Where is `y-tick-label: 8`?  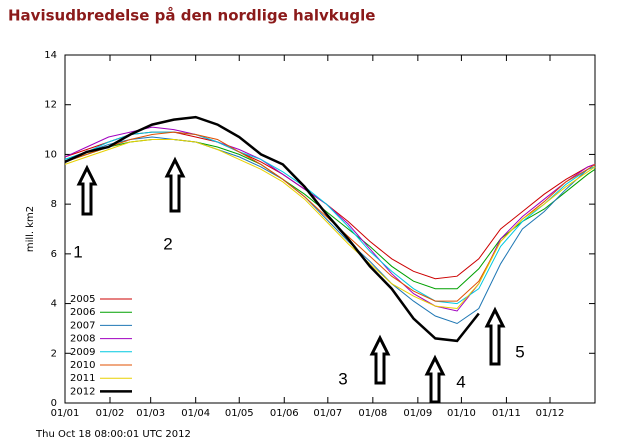 y-tick-label: 8 is located at coordinates (54, 204).